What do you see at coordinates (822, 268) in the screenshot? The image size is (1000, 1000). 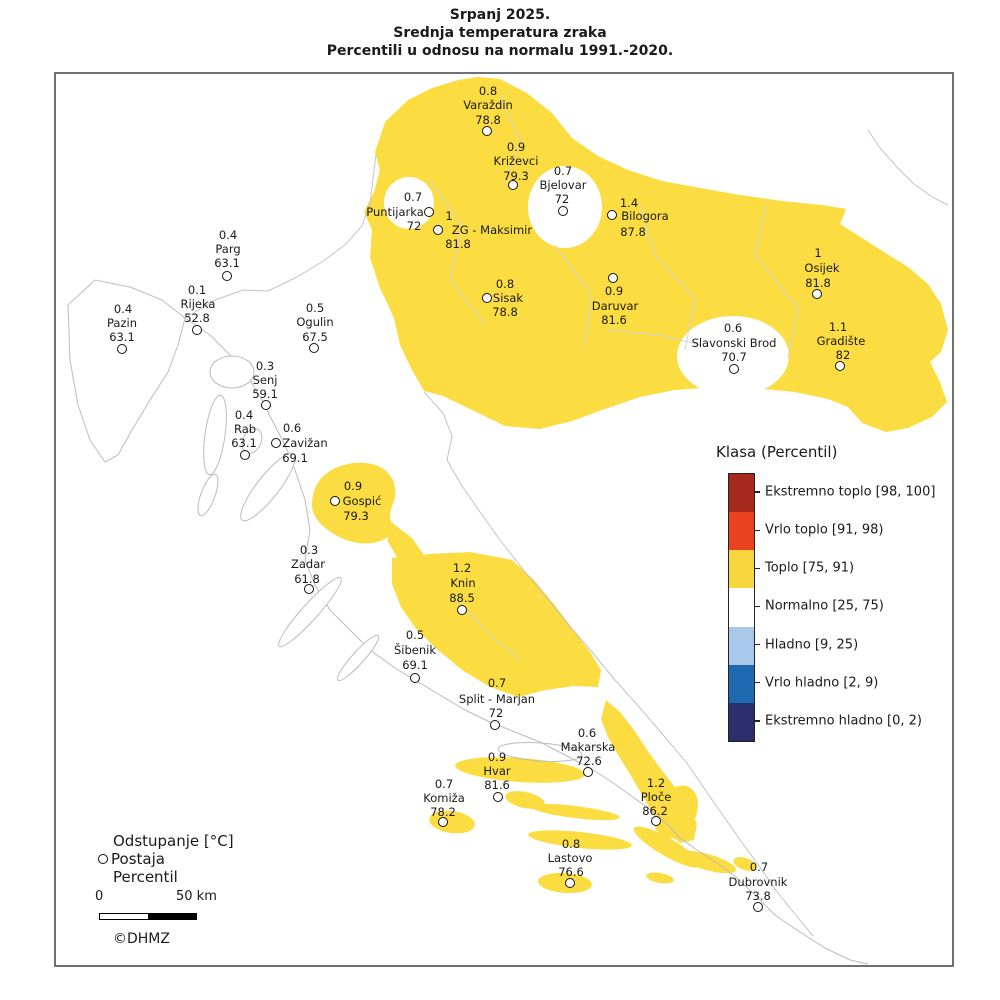 I see `station-name: Osijek` at bounding box center [822, 268].